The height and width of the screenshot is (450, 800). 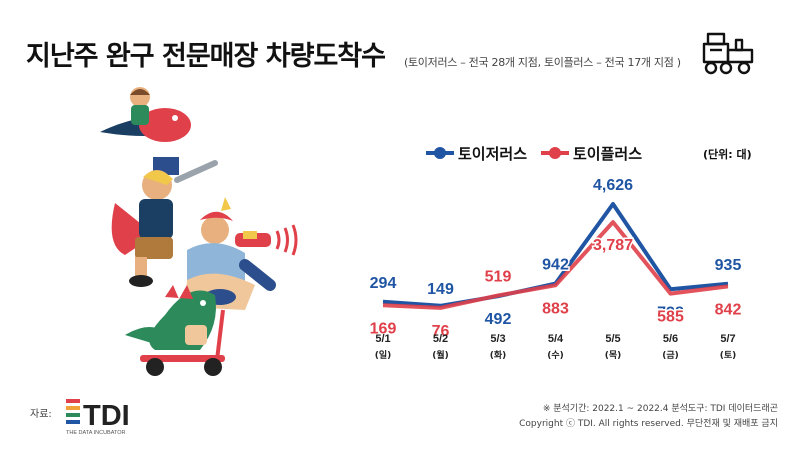 I want to click on analysis-note: ※ 분석기간: 2022.1 ~ 2022.4 분석도구: TDI 데이터드래곤, so click(x=660, y=409).